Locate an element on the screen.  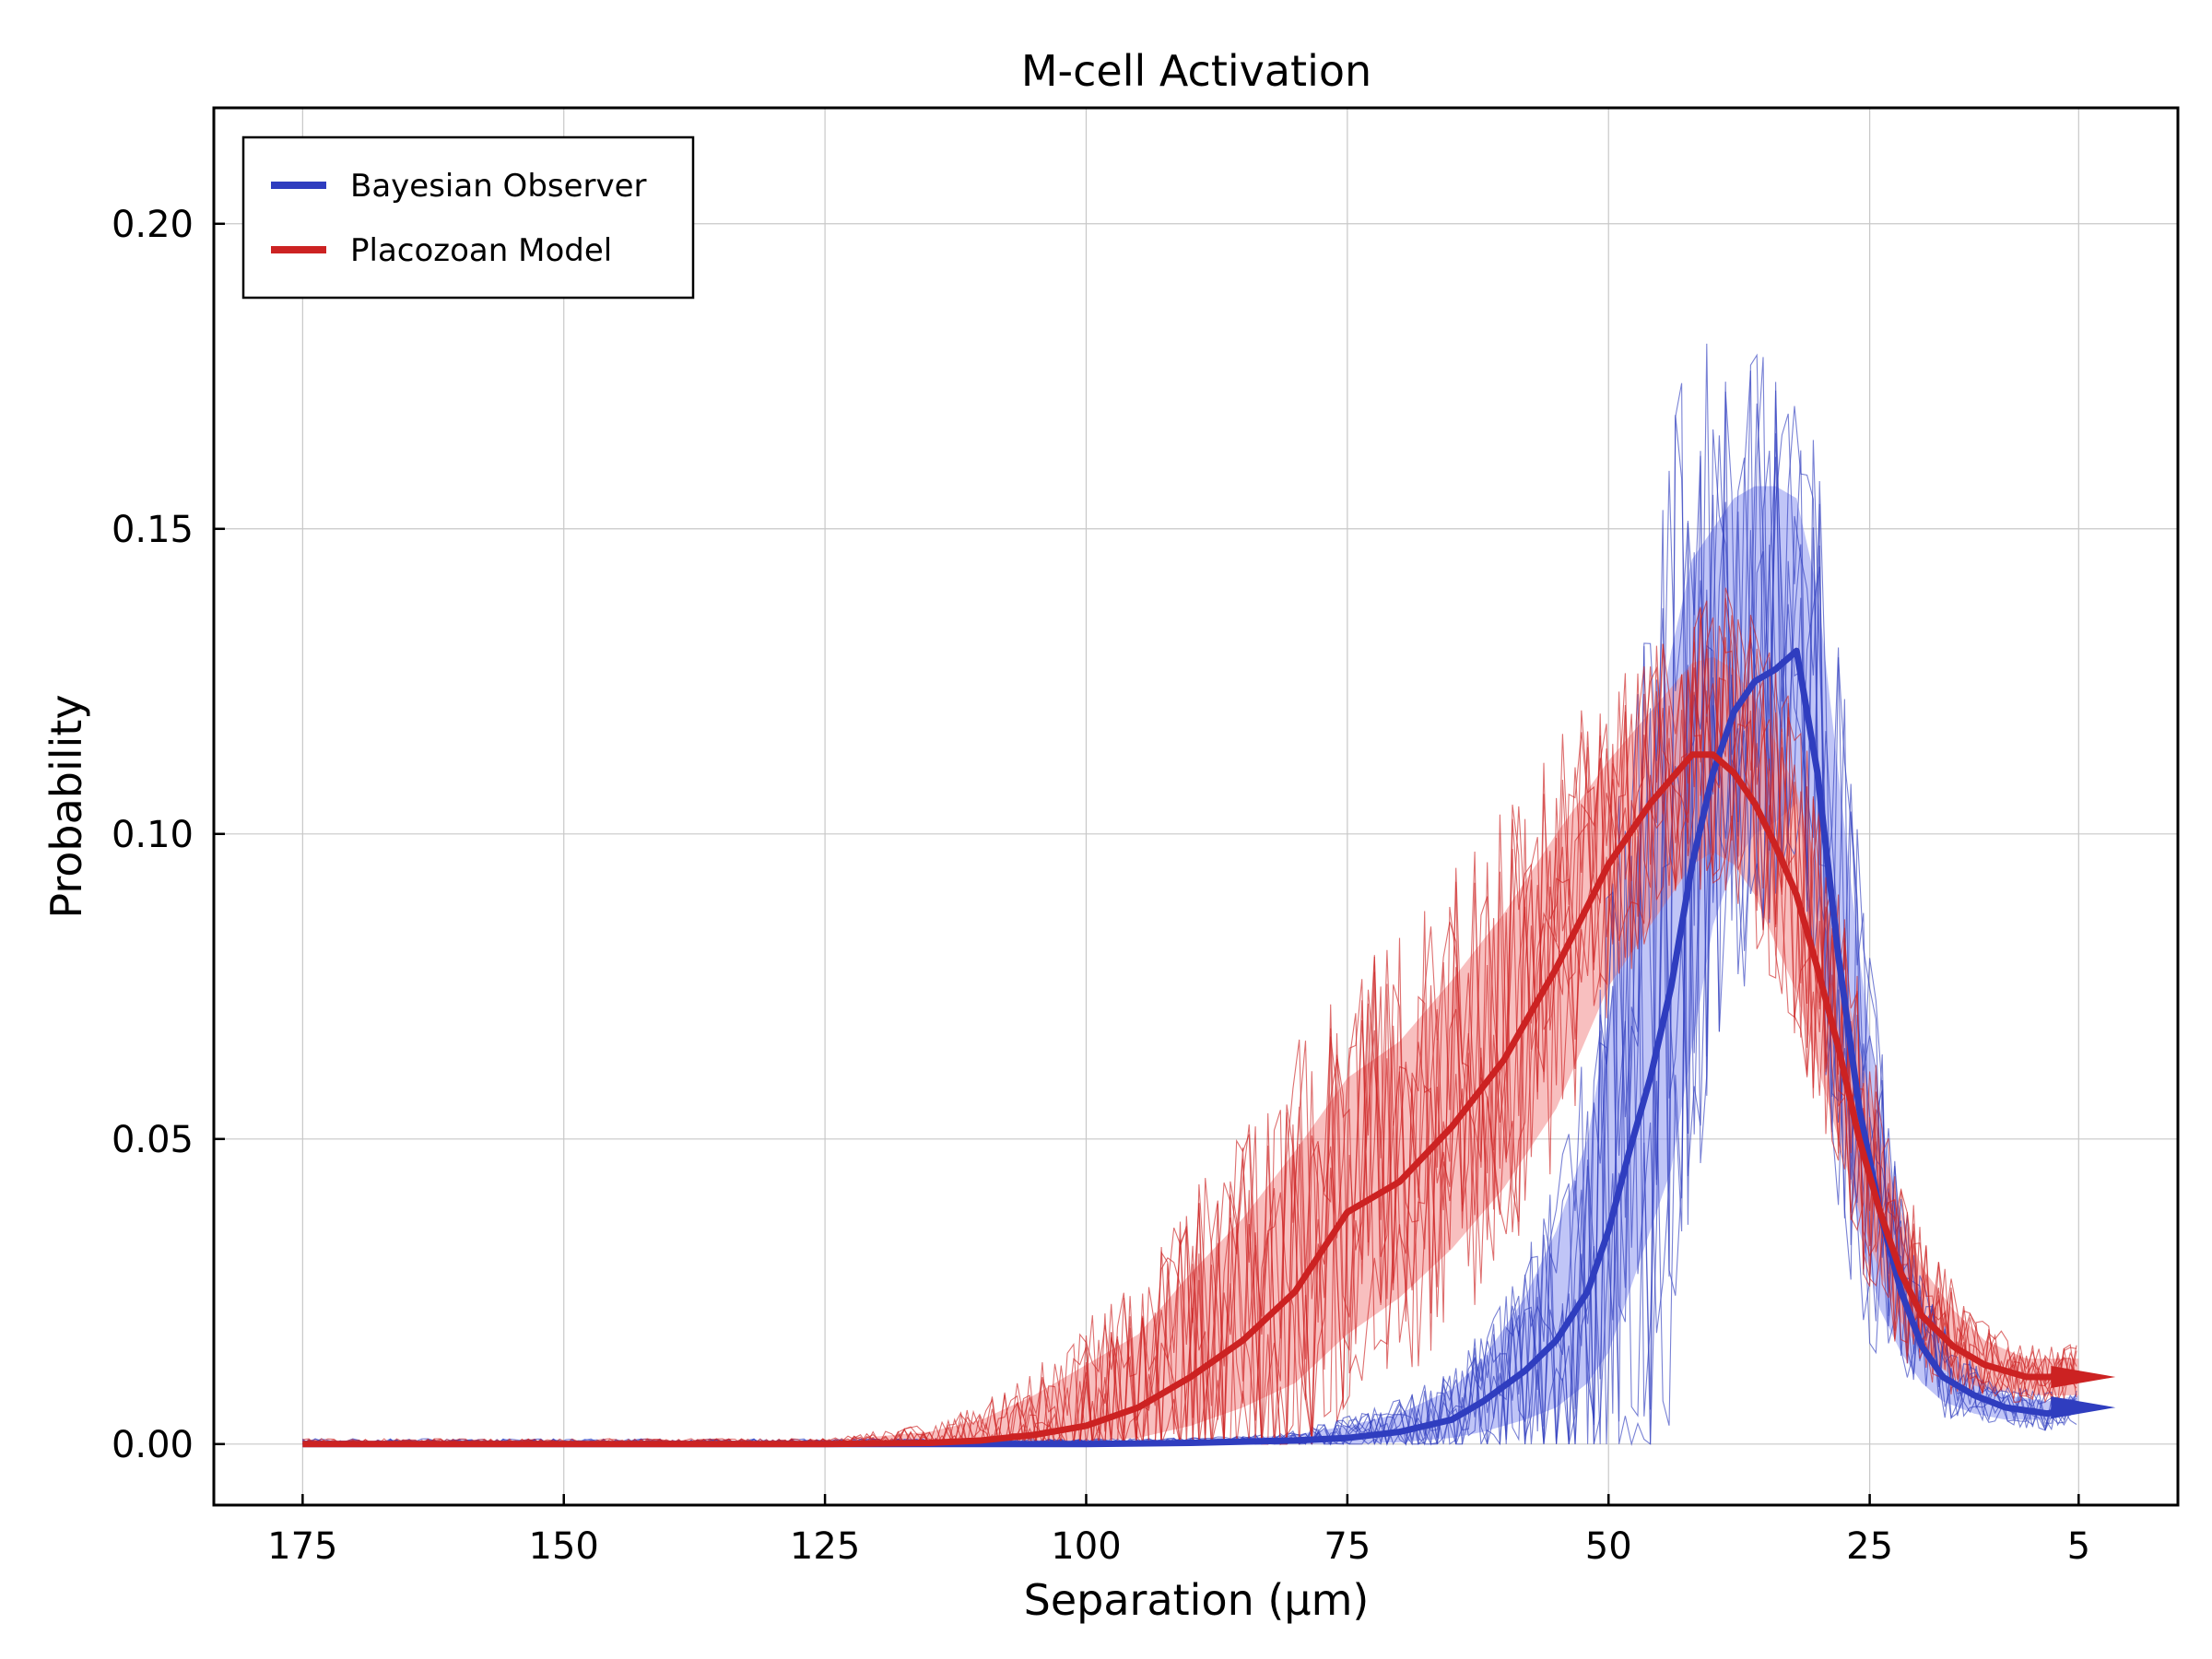
legend: Bayesian Observer Placozoan Model is located at coordinates (468, 217).